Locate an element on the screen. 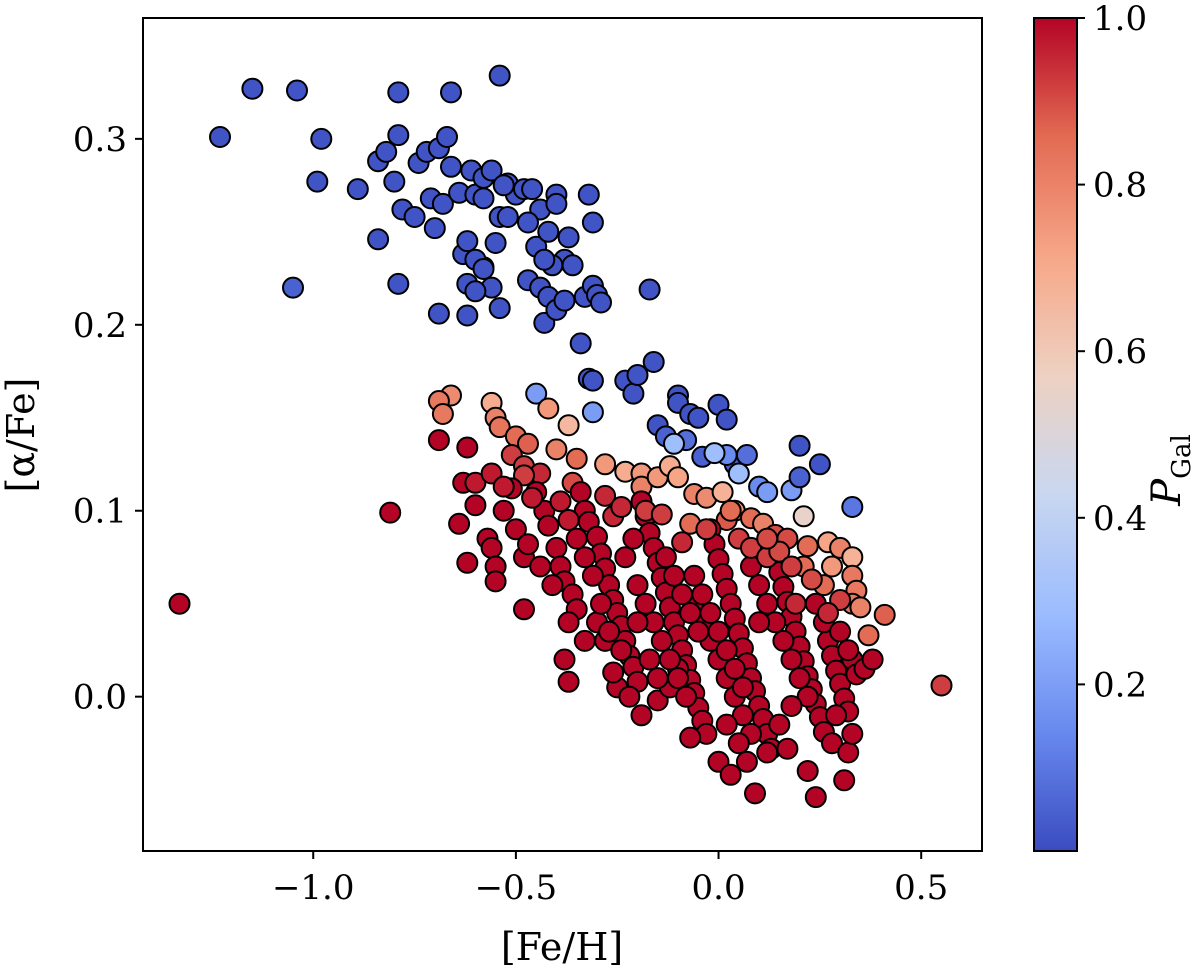 The image size is (1200, 974). colorbar-ticks: 0.2 0.4 0.6 0.8 1.0 is located at coordinates (1112, 352).